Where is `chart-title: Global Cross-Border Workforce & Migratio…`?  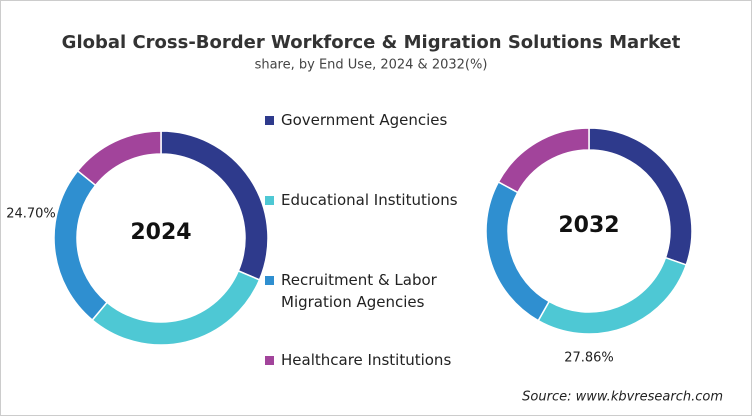
chart-title: Global Cross-Border Workforce & Migratio… is located at coordinates (371, 42).